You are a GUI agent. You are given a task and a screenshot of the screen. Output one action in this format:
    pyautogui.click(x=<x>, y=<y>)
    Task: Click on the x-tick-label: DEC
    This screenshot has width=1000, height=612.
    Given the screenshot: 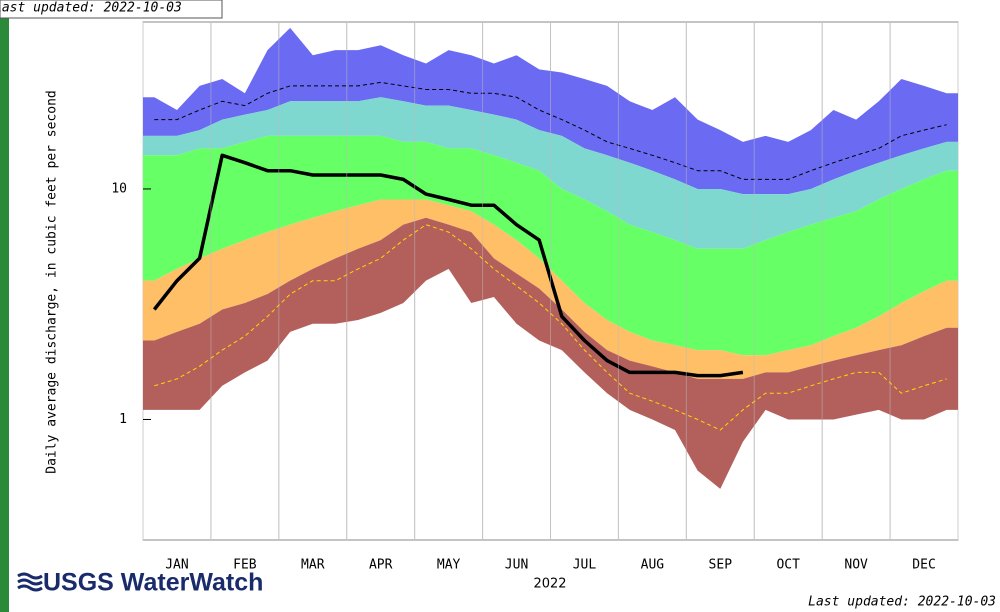 What is the action you would take?
    pyautogui.click(x=923, y=565)
    